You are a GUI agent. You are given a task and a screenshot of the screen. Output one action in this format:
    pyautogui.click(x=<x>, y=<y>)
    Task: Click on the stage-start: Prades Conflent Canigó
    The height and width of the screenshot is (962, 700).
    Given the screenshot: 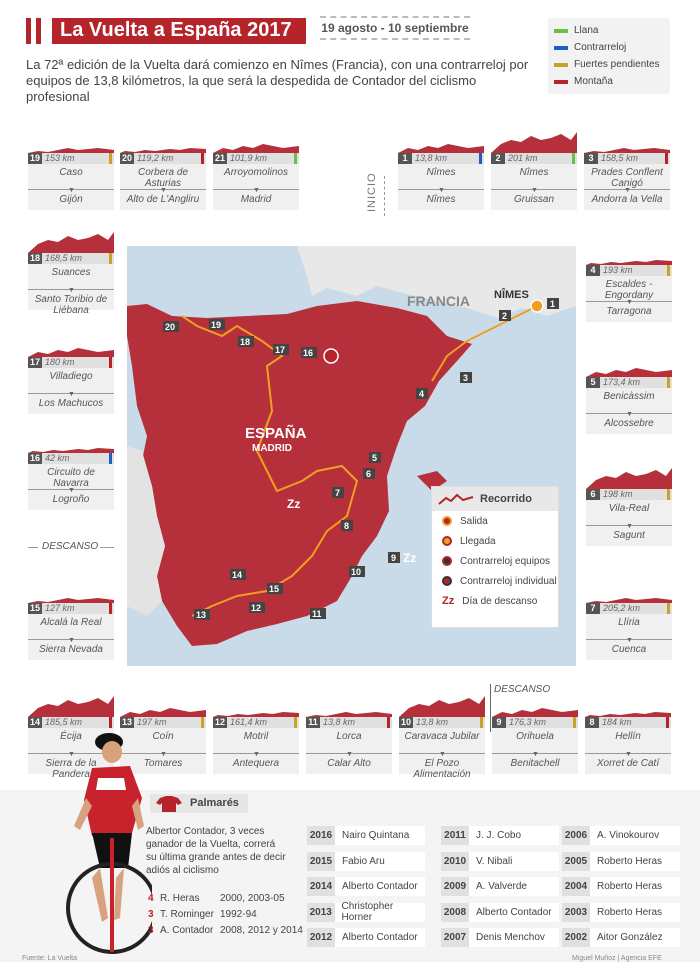 What is the action you would take?
    pyautogui.click(x=627, y=178)
    